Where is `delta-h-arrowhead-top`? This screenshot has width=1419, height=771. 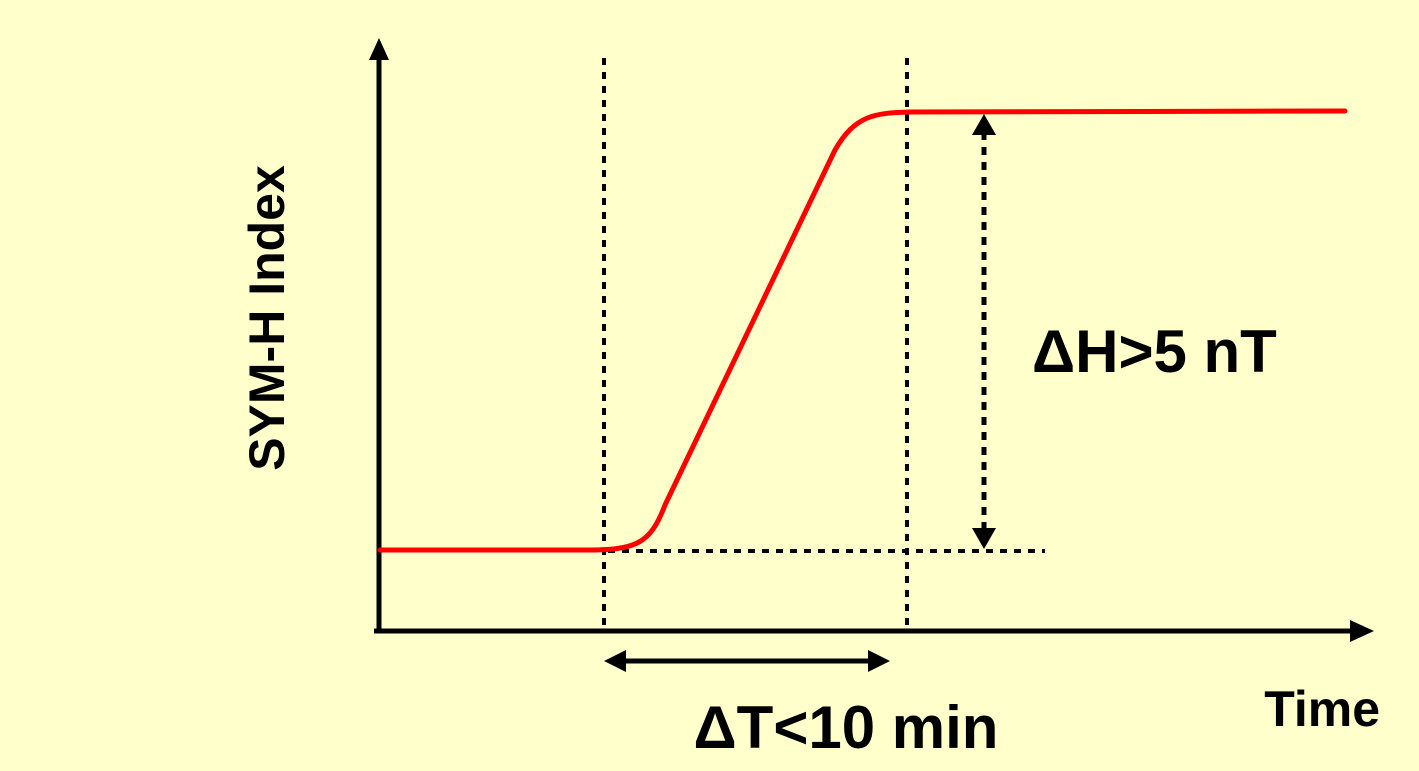 delta-h-arrowhead-top is located at coordinates (984, 124).